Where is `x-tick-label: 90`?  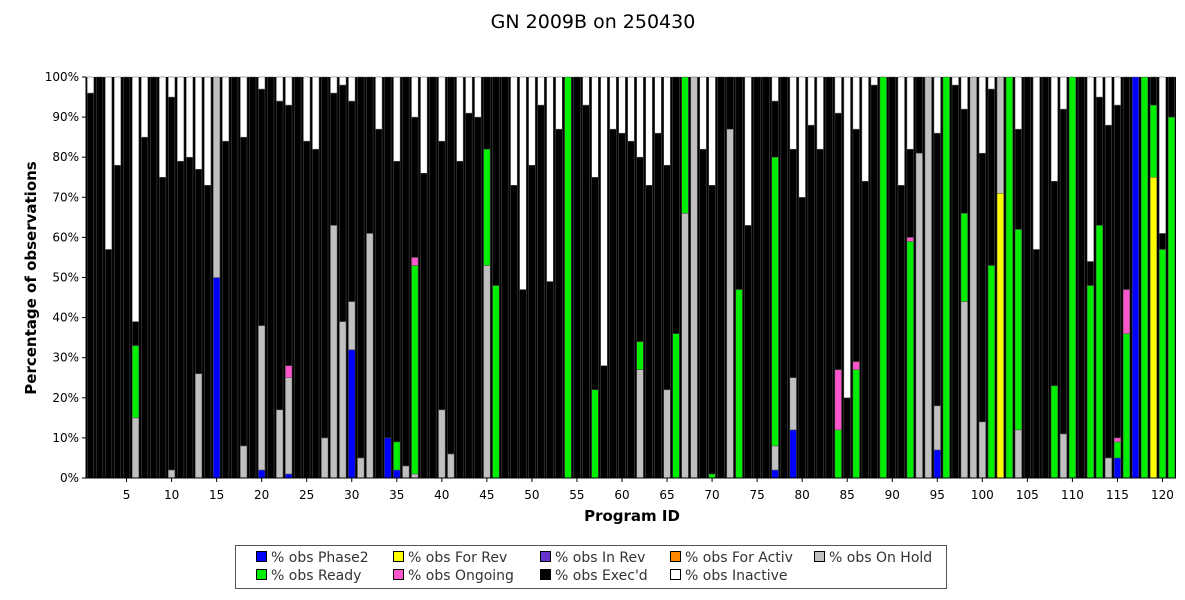
x-tick-label: 90 is located at coordinates (892, 495).